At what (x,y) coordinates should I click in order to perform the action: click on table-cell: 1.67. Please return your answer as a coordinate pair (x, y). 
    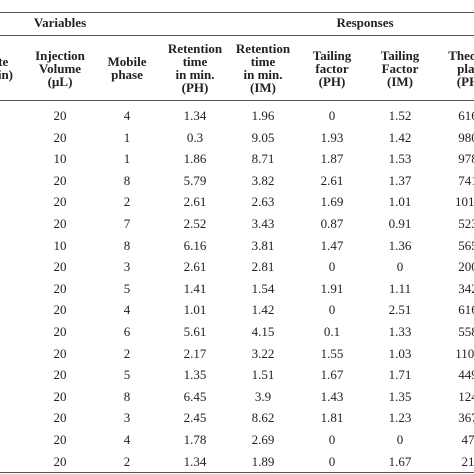
    Looking at the image, I should click on (332, 375).